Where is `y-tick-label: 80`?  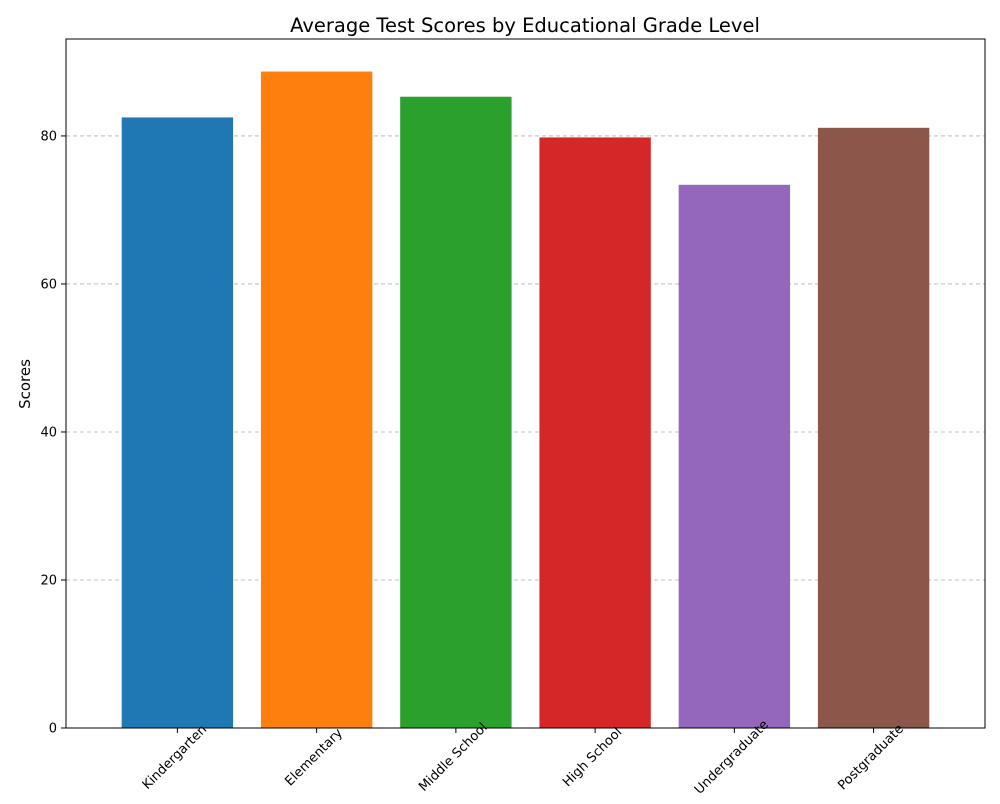
y-tick-label: 80 is located at coordinates (48, 136).